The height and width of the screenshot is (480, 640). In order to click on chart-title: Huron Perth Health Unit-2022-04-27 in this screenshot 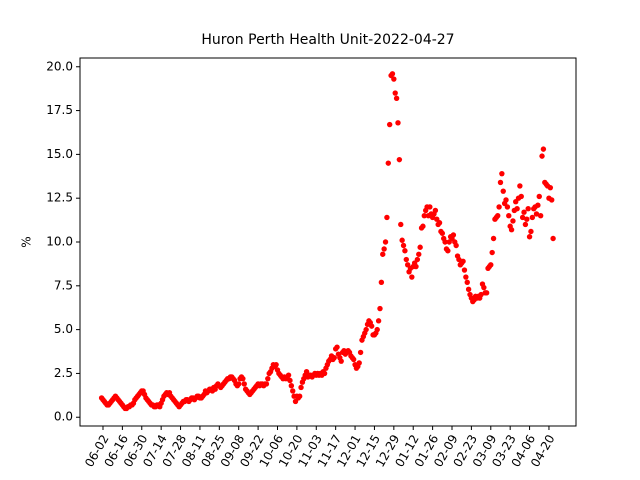, I will do `click(327, 40)`.